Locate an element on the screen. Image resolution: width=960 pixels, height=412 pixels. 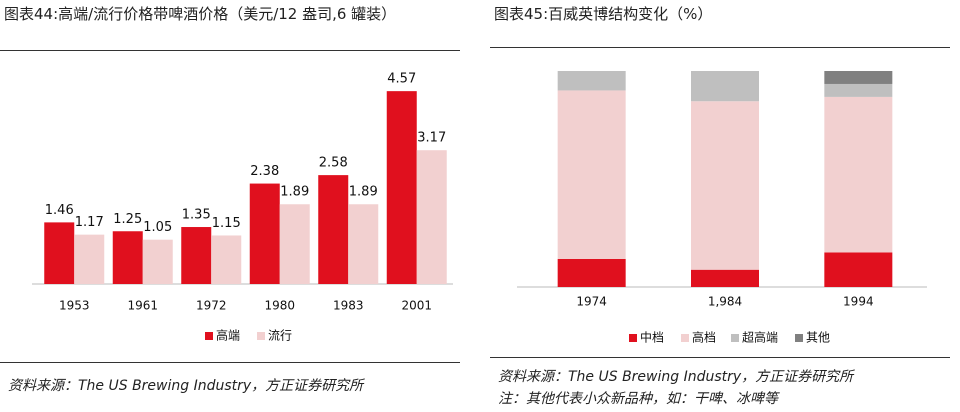
data-label: 1.05 is located at coordinates (157, 227).